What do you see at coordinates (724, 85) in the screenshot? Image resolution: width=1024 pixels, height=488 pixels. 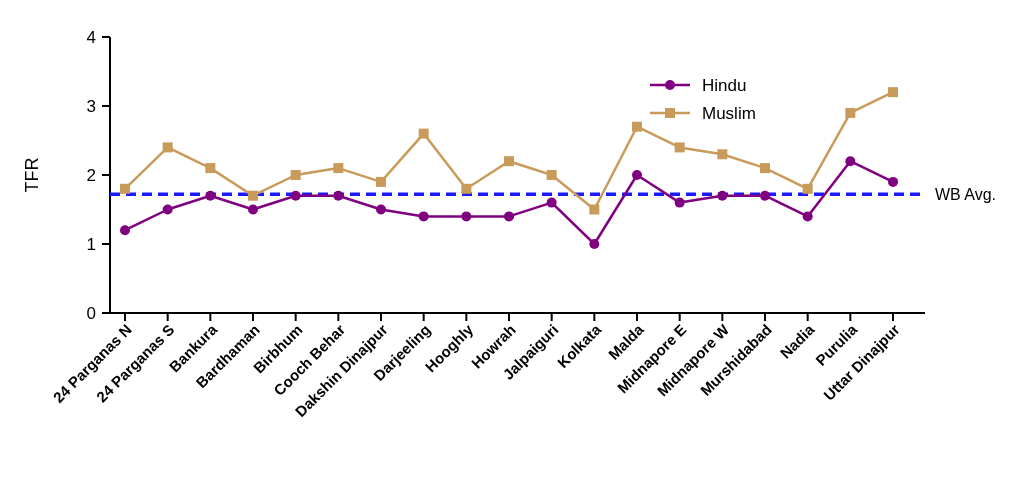 I see `legend-label: Hindu` at bounding box center [724, 85].